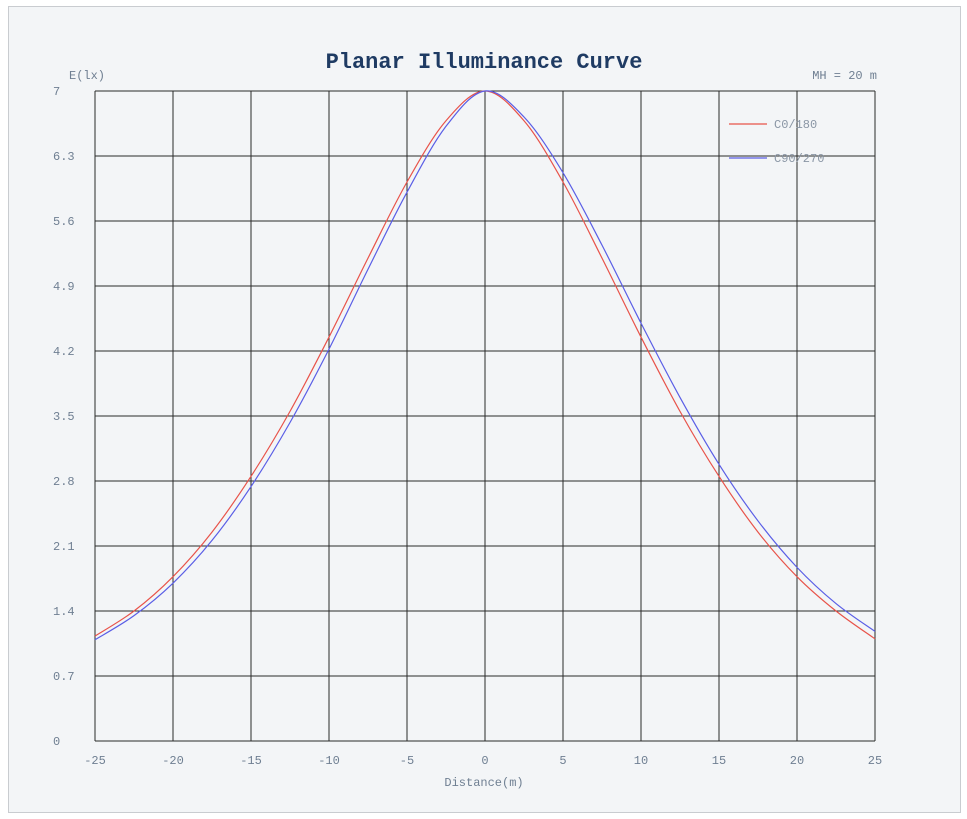 The height and width of the screenshot is (819, 967). I want to click on y-axis-label: E(lx), so click(87, 76).